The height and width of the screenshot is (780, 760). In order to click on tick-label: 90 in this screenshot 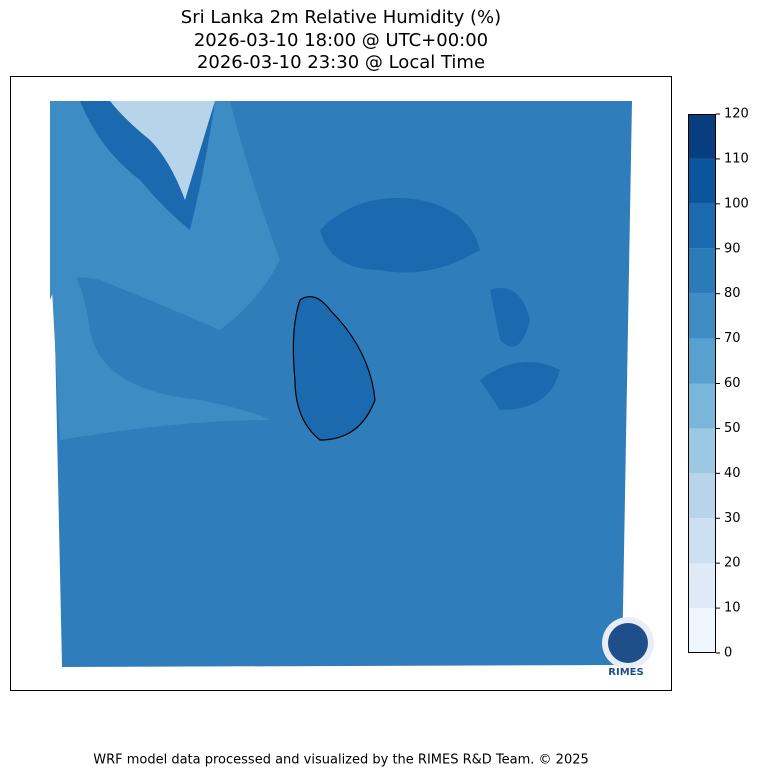, I will do `click(732, 248)`.